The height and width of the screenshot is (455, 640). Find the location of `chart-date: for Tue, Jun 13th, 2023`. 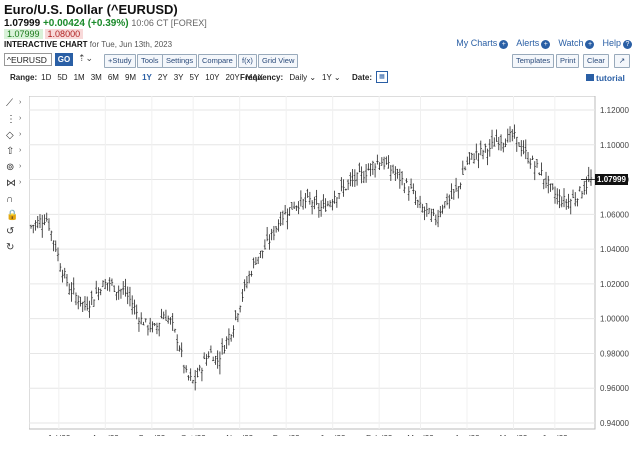

chart-date: for Tue, Jun 13th, 2023 is located at coordinates (131, 44).